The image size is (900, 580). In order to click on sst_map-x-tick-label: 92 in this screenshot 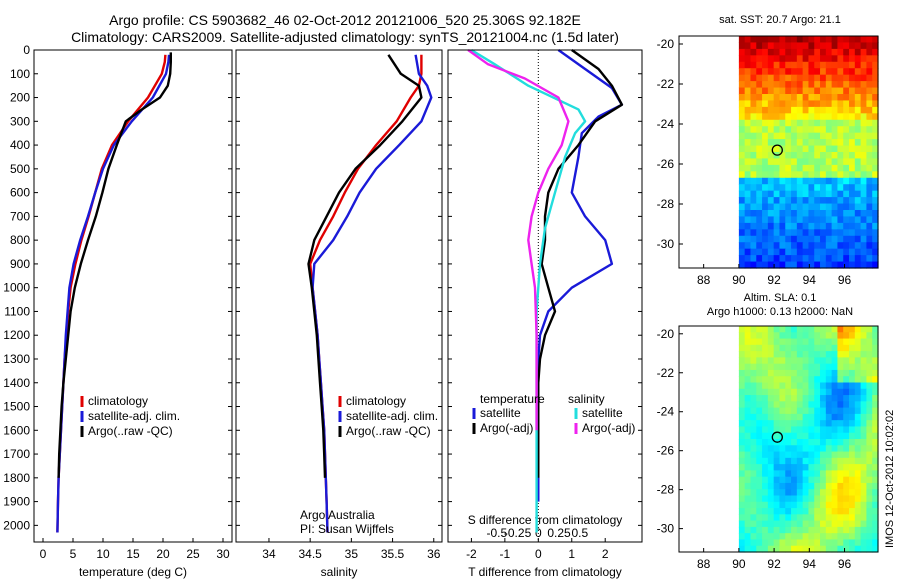, I will do `click(774, 280)`.